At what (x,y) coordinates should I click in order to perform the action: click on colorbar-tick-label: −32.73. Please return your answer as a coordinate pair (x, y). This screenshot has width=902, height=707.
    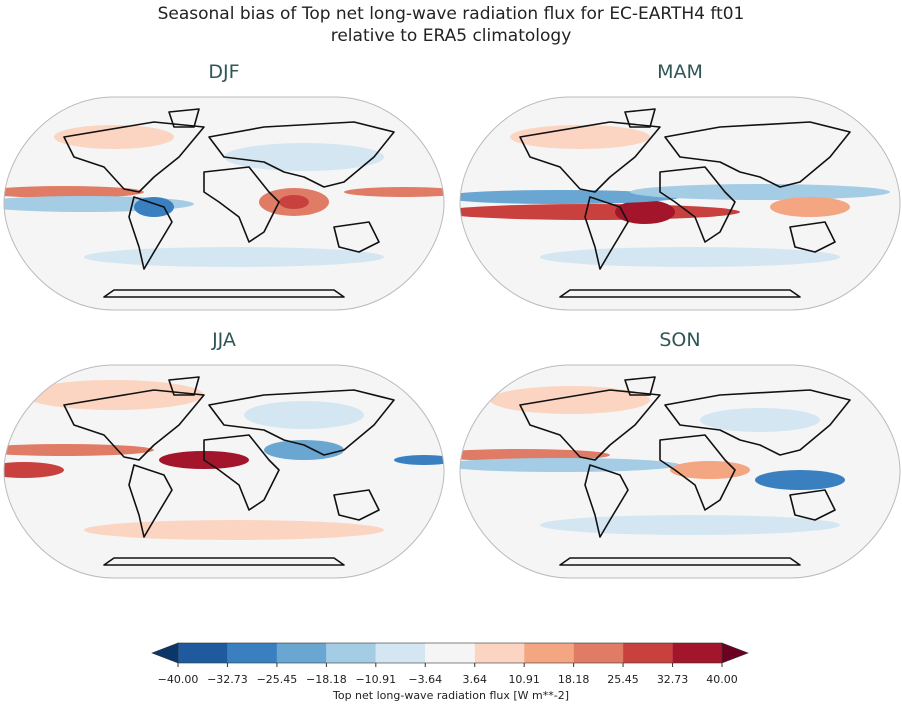
    Looking at the image, I should click on (227, 679).